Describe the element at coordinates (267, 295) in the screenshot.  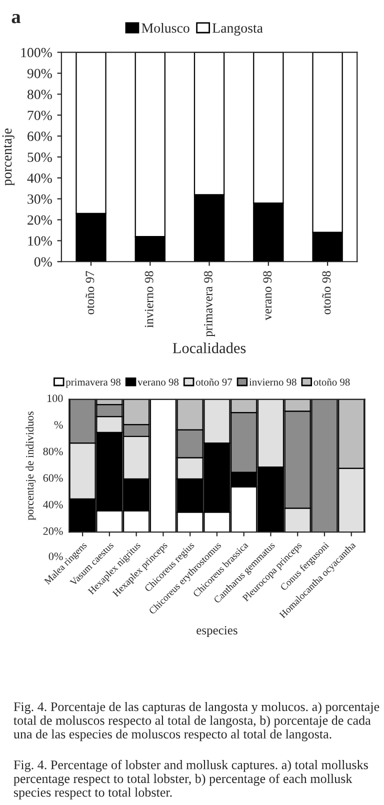
I see `x-tick-label: verano 98` at that location.